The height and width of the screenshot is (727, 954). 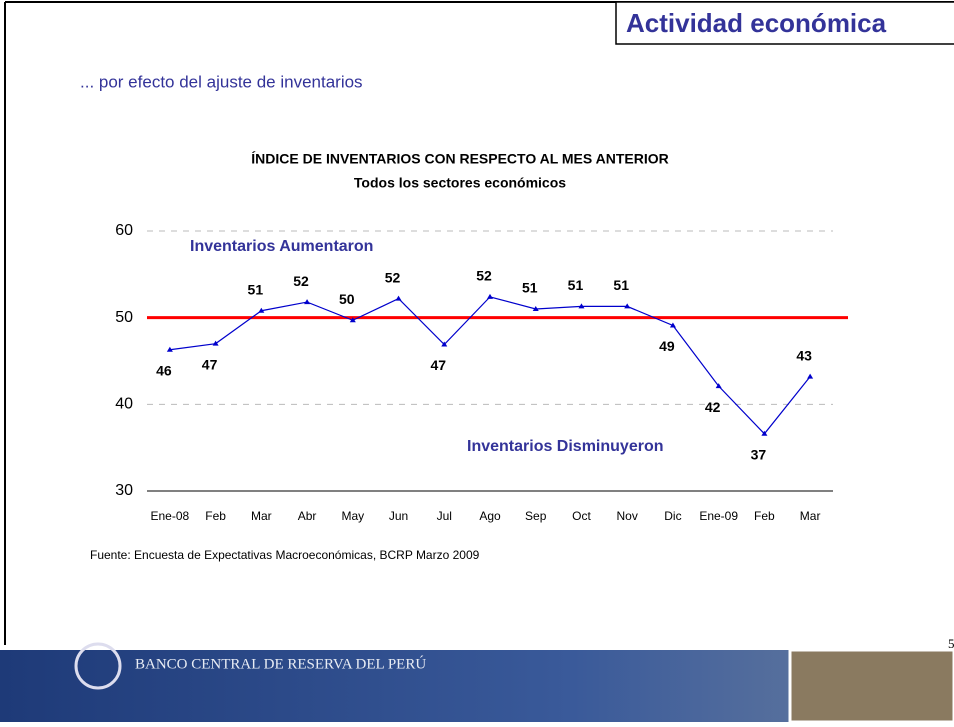 What do you see at coordinates (759, 455) in the screenshot?
I see `data-label: 37` at bounding box center [759, 455].